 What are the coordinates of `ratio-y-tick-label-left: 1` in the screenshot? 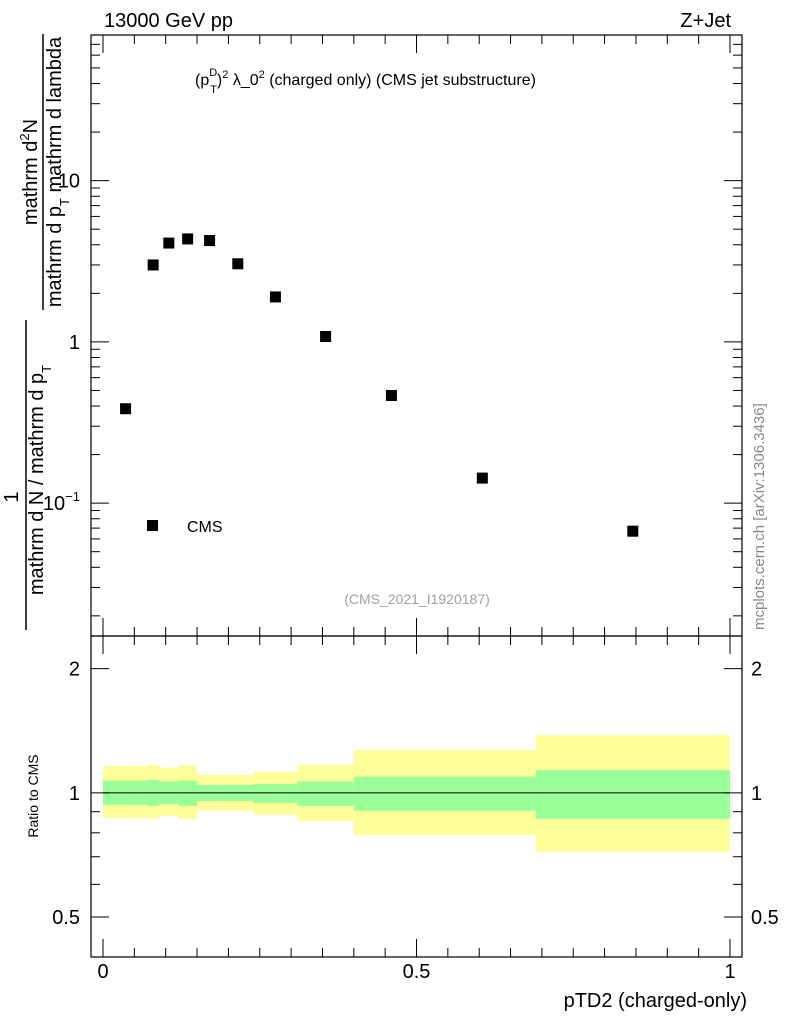 It's located at (74, 794).